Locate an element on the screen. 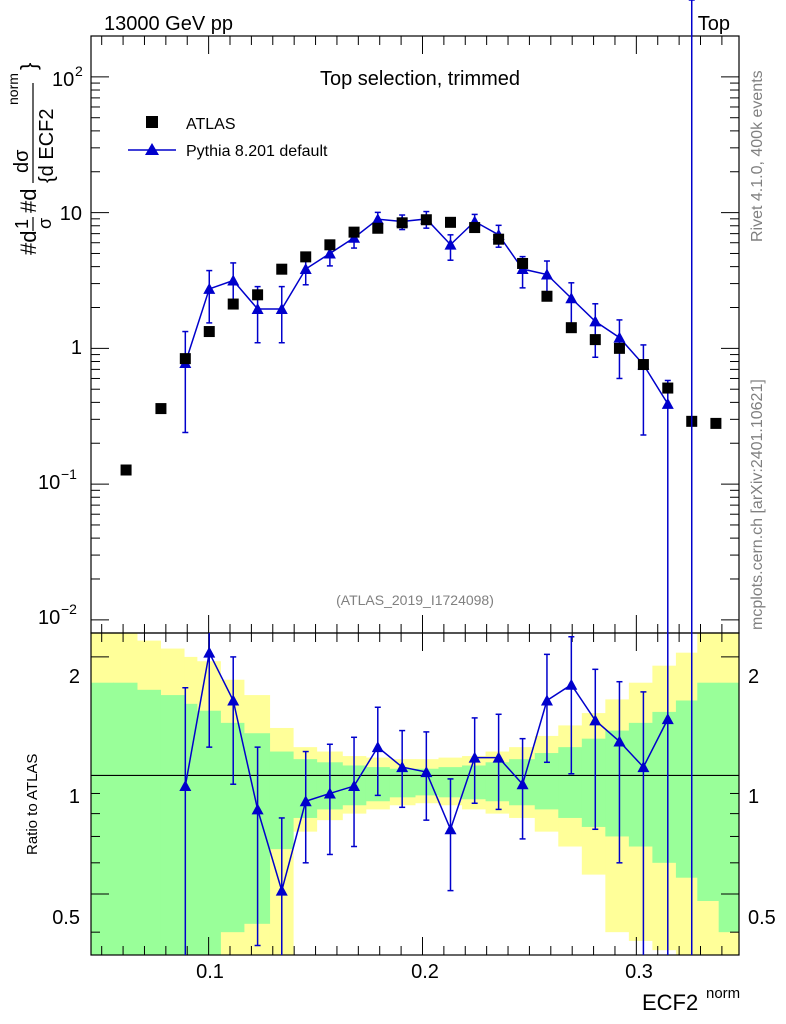 This screenshot has width=786, height=1024. chart-title: Top selection, trimmed is located at coordinates (420, 79).